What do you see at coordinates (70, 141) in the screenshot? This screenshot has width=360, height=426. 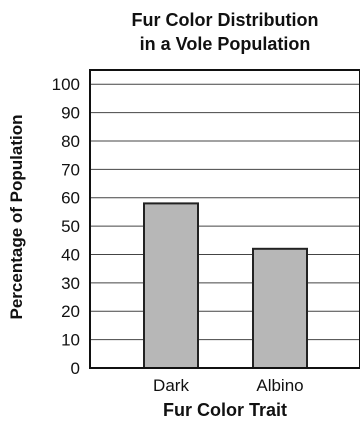 I see `y-tick-label: 80` at bounding box center [70, 141].